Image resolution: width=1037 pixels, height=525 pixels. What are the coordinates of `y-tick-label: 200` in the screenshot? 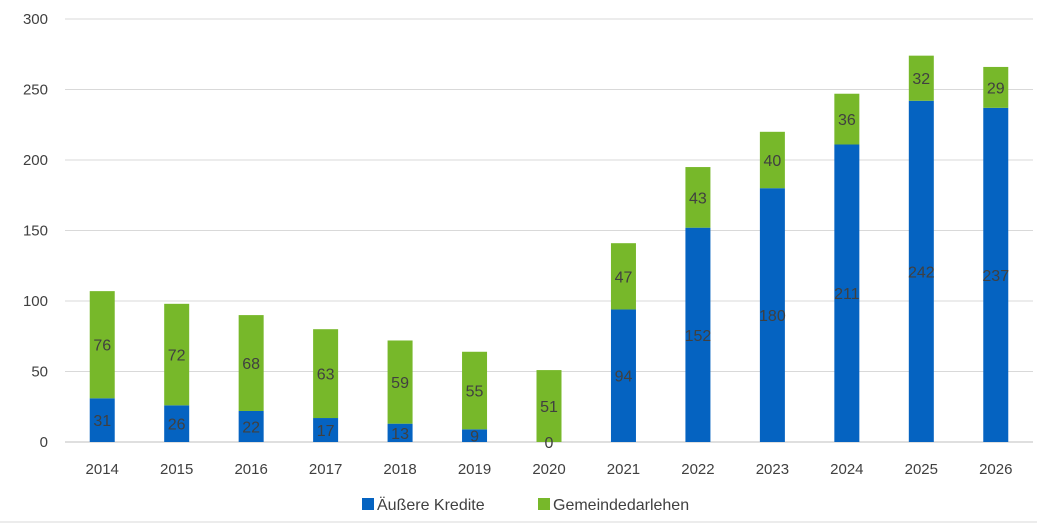 It's located at (35, 160).